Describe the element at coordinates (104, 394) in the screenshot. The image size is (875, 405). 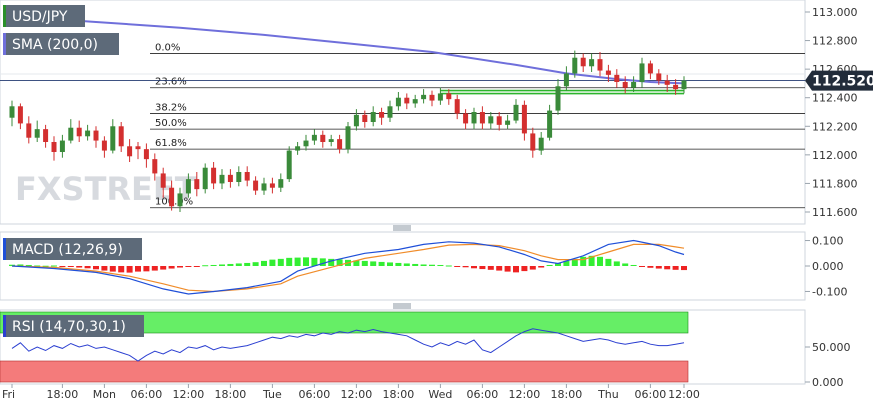
I see `time-tick-label: Mon` at that location.